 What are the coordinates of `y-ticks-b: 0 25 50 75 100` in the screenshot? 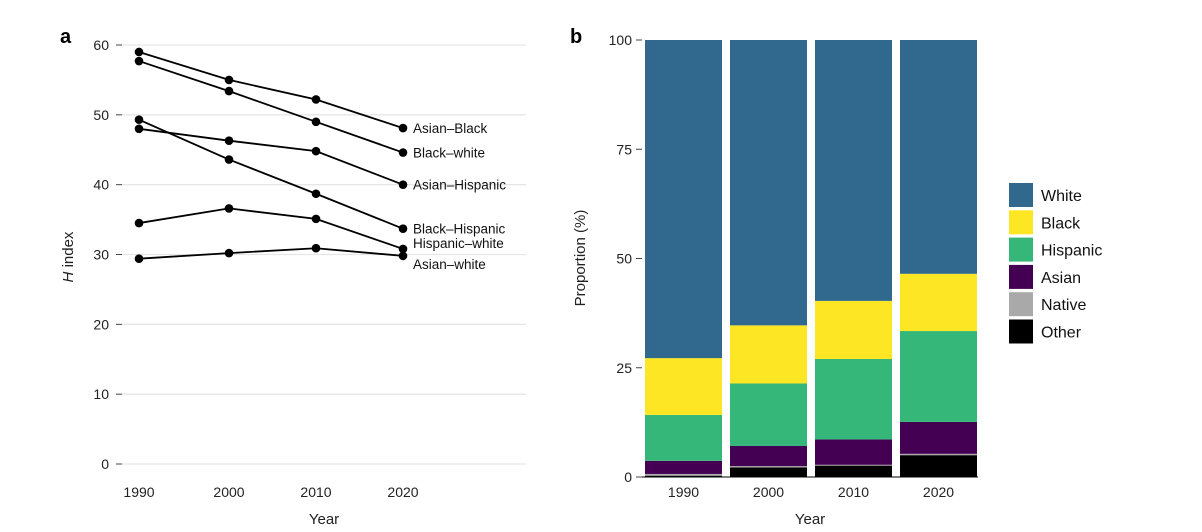 It's located at (625, 258).